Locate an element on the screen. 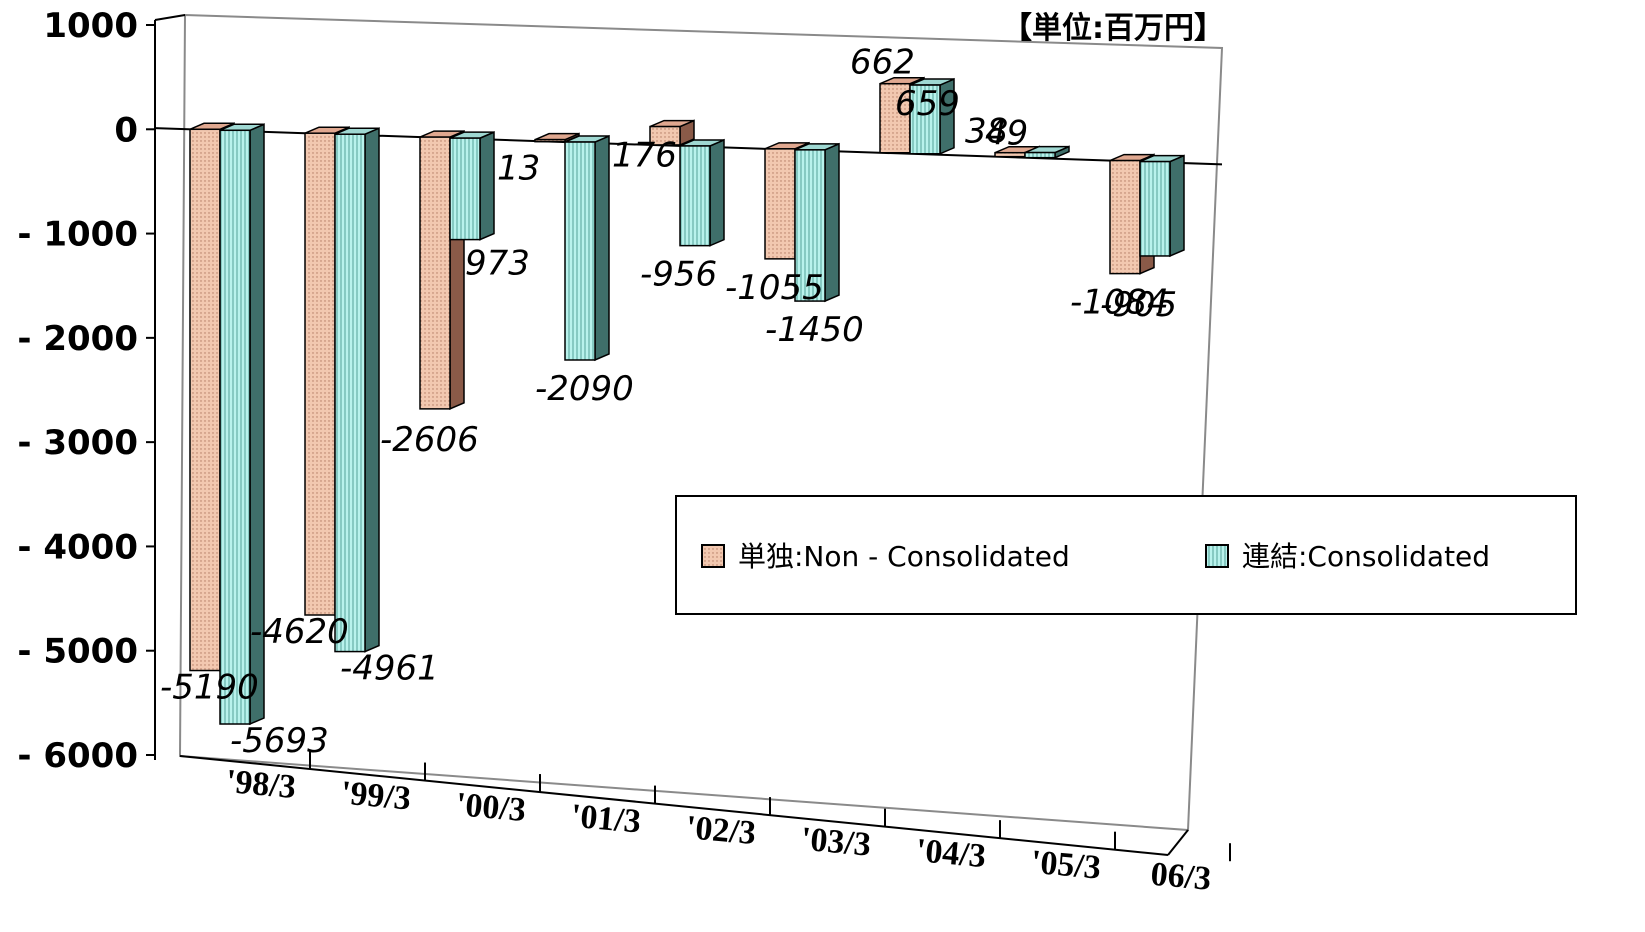 Image resolution: width=1645 pixels, height=932 pixels. x-tick-label: '01/3 is located at coordinates (605, 819).